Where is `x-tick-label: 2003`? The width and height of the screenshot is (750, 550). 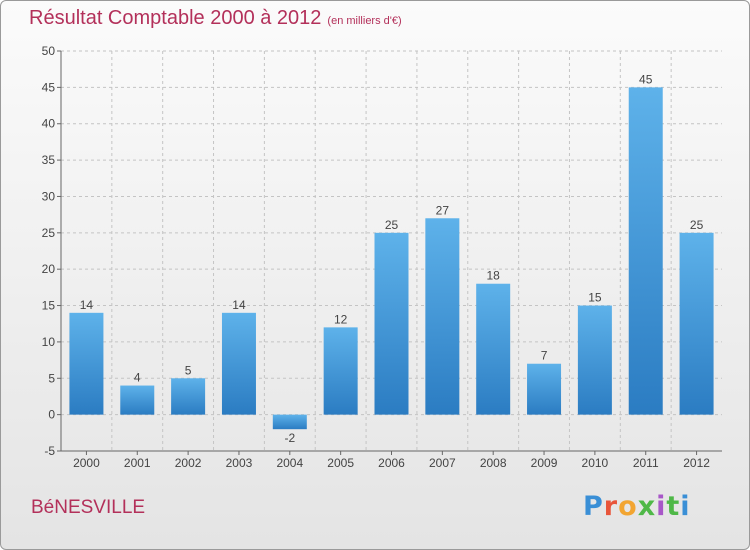 x-tick-label: 2003 is located at coordinates (239, 463).